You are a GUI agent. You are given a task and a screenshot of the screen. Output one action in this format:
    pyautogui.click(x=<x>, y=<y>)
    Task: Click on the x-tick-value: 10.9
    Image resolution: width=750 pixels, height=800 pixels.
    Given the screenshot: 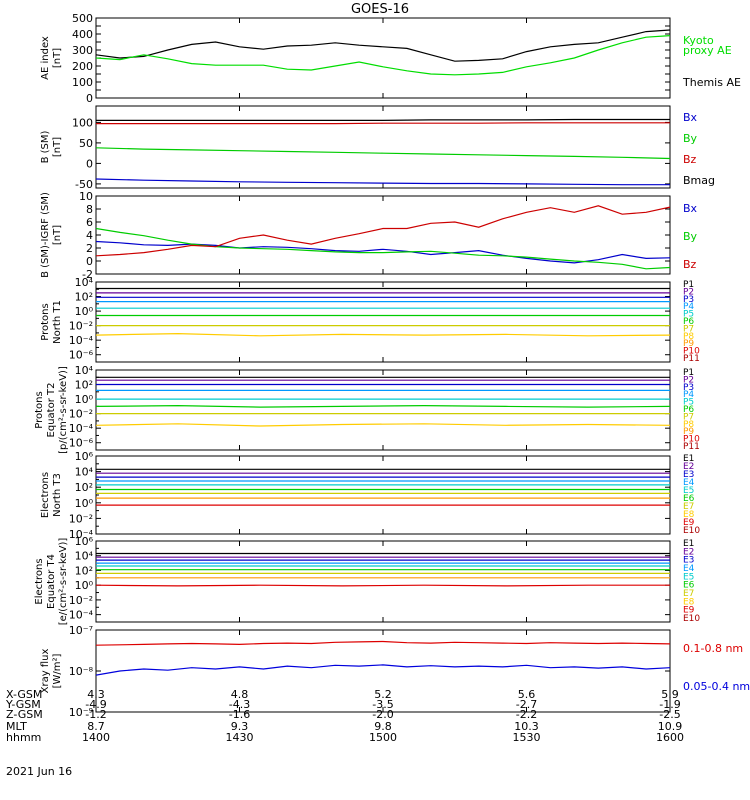 What is the action you would take?
    pyautogui.click(x=670, y=726)
    